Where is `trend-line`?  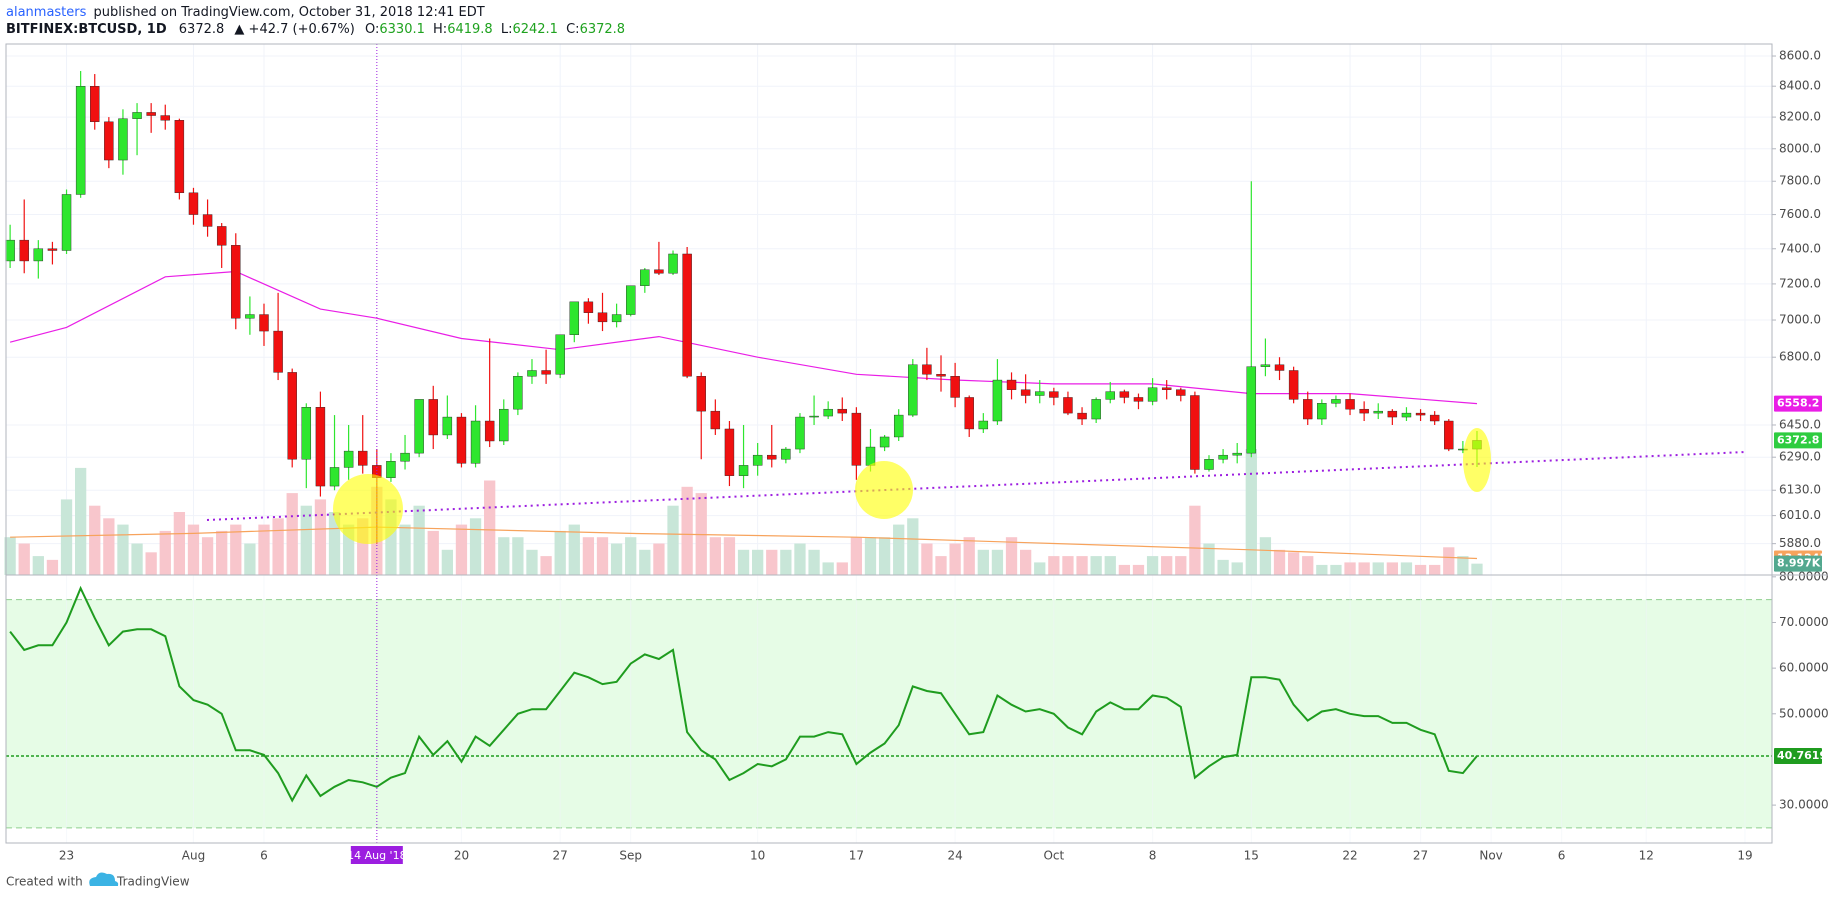 trend-line is located at coordinates (976, 486).